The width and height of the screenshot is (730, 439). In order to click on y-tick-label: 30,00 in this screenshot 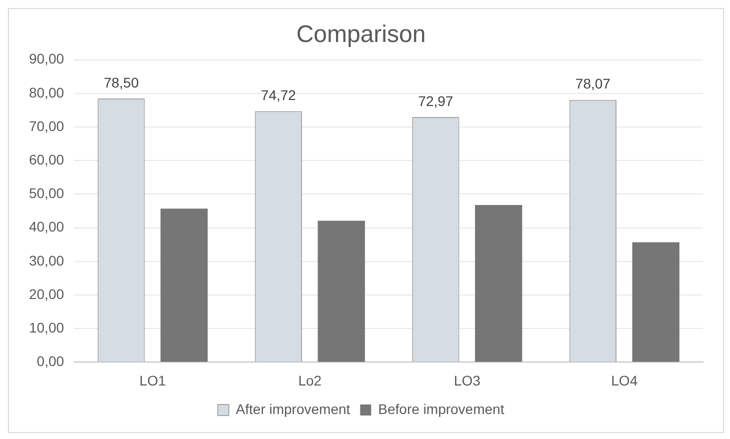, I will do `click(46, 260)`.